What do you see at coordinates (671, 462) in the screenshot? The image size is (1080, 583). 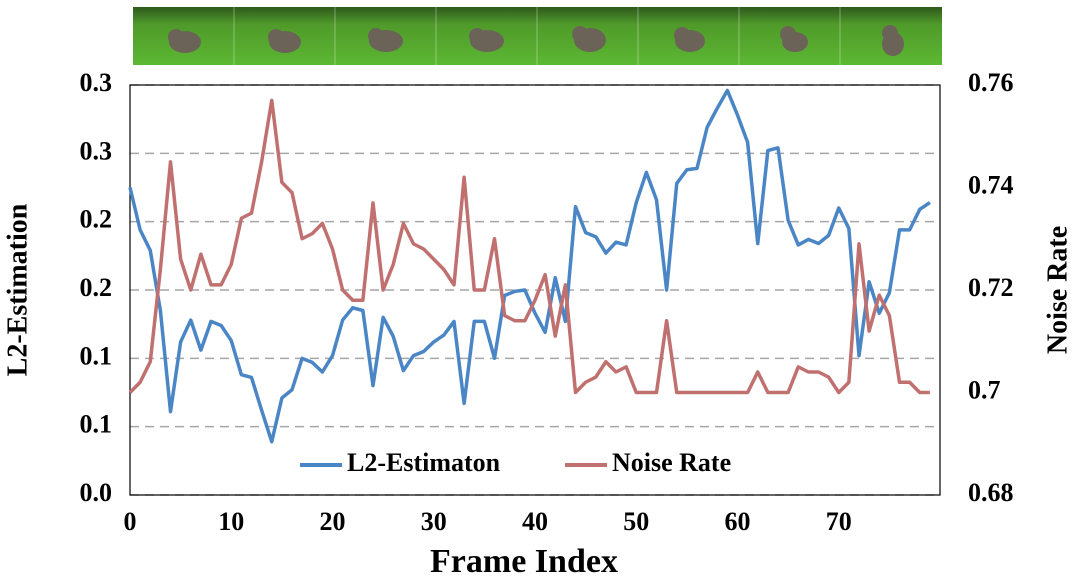 I see `legend-label: Noise Rate` at bounding box center [671, 462].